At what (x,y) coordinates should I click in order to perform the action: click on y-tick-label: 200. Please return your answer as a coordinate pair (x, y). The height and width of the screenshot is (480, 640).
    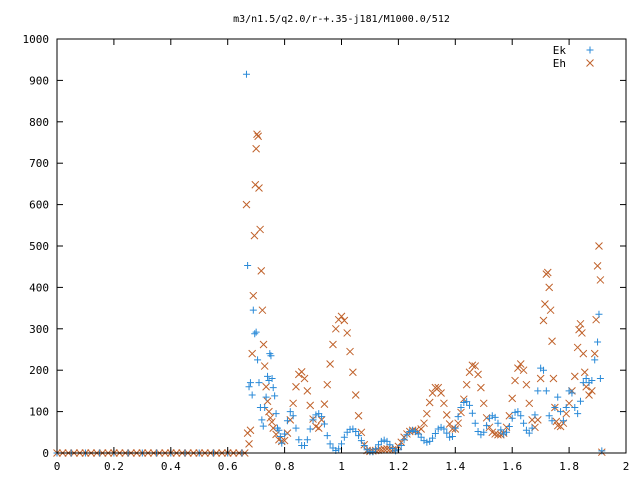
    Looking at the image, I should click on (39, 370).